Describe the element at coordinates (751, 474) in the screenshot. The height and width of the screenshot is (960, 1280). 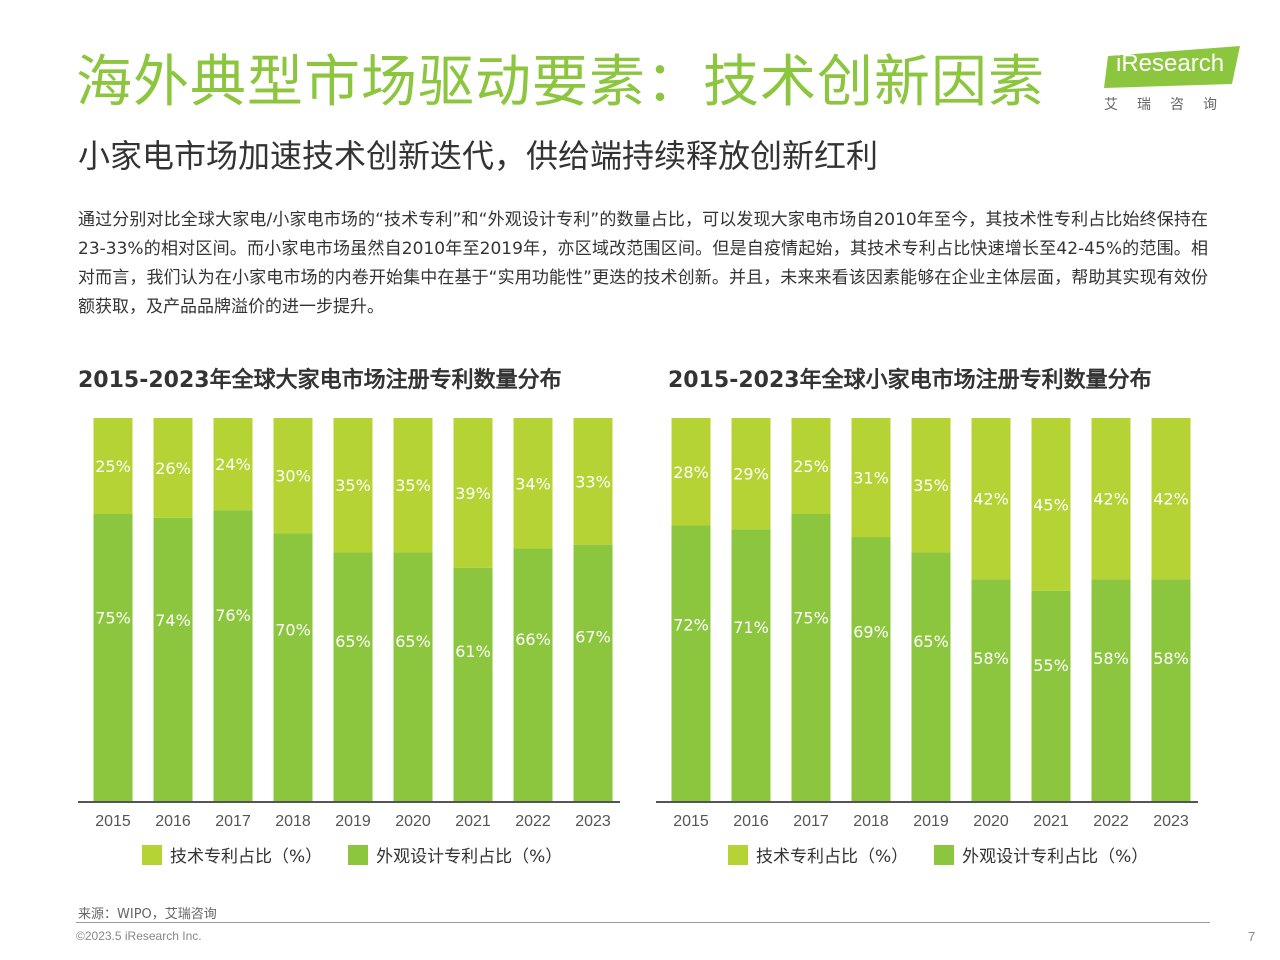
I see `data-label-tech-2016: 29%` at that location.